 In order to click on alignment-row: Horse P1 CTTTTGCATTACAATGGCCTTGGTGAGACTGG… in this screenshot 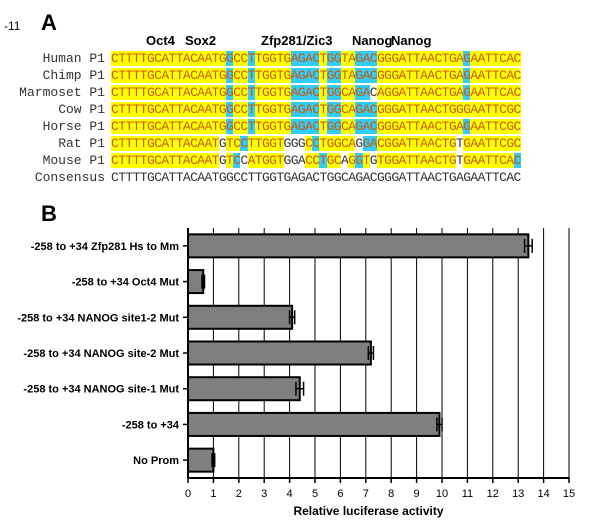, I will do `click(300, 126)`.